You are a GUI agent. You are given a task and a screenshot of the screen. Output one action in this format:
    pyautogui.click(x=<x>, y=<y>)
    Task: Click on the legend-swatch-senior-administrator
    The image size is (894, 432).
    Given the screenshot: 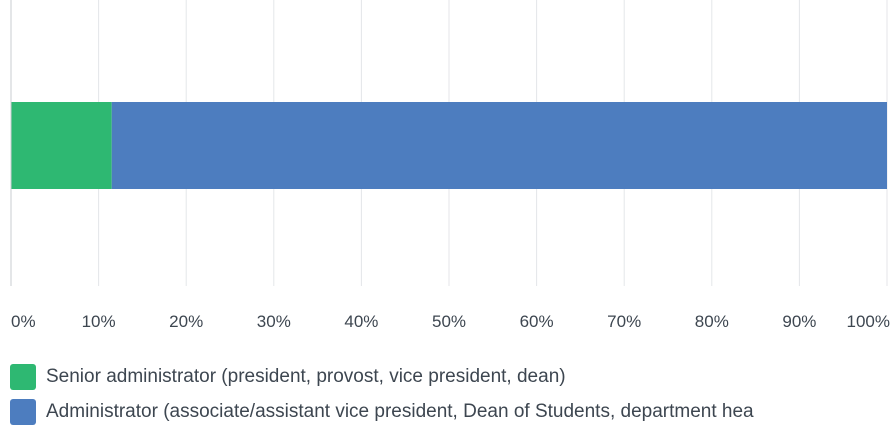 What is the action you would take?
    pyautogui.click(x=23, y=377)
    